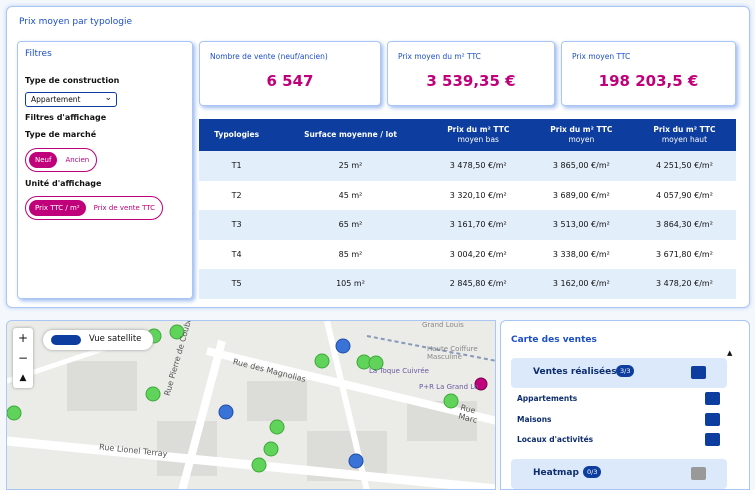 This screenshot has width=755, height=490. What do you see at coordinates (56, 99) in the screenshot?
I see `select-value: Appartement` at bounding box center [56, 99].